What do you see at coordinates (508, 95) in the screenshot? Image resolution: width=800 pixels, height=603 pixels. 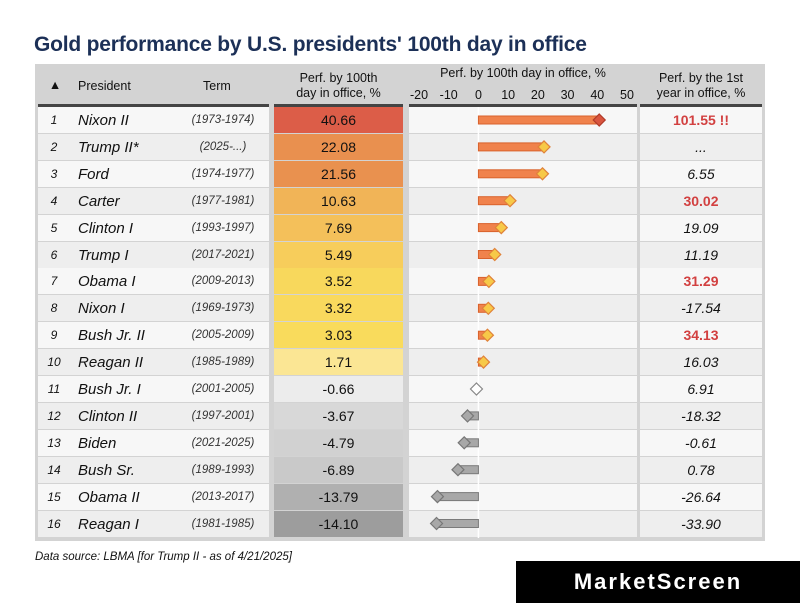 I see `x-tick-label: 10` at bounding box center [508, 95].